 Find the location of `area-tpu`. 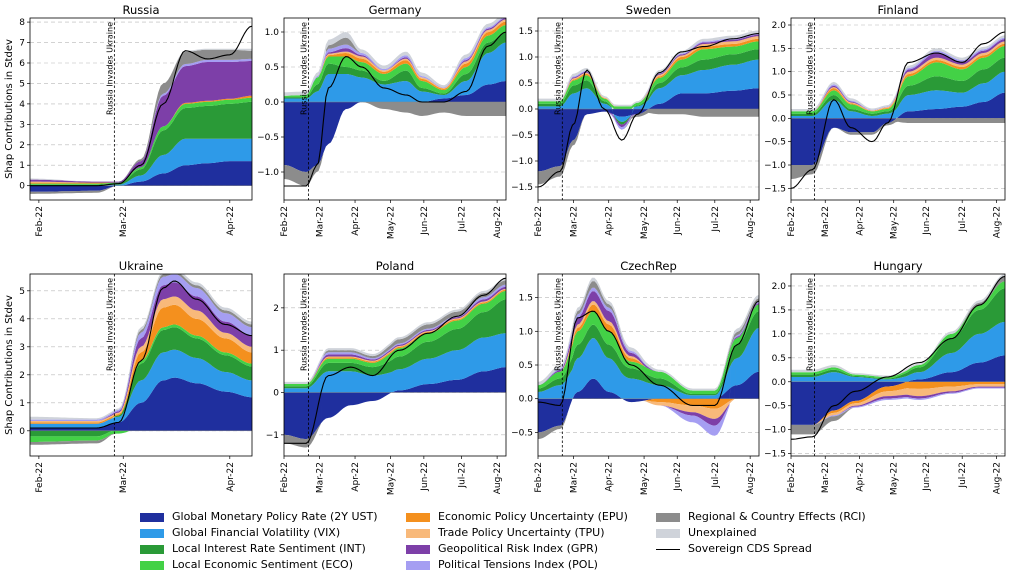

area-tpu is located at coordinates (648, 71).